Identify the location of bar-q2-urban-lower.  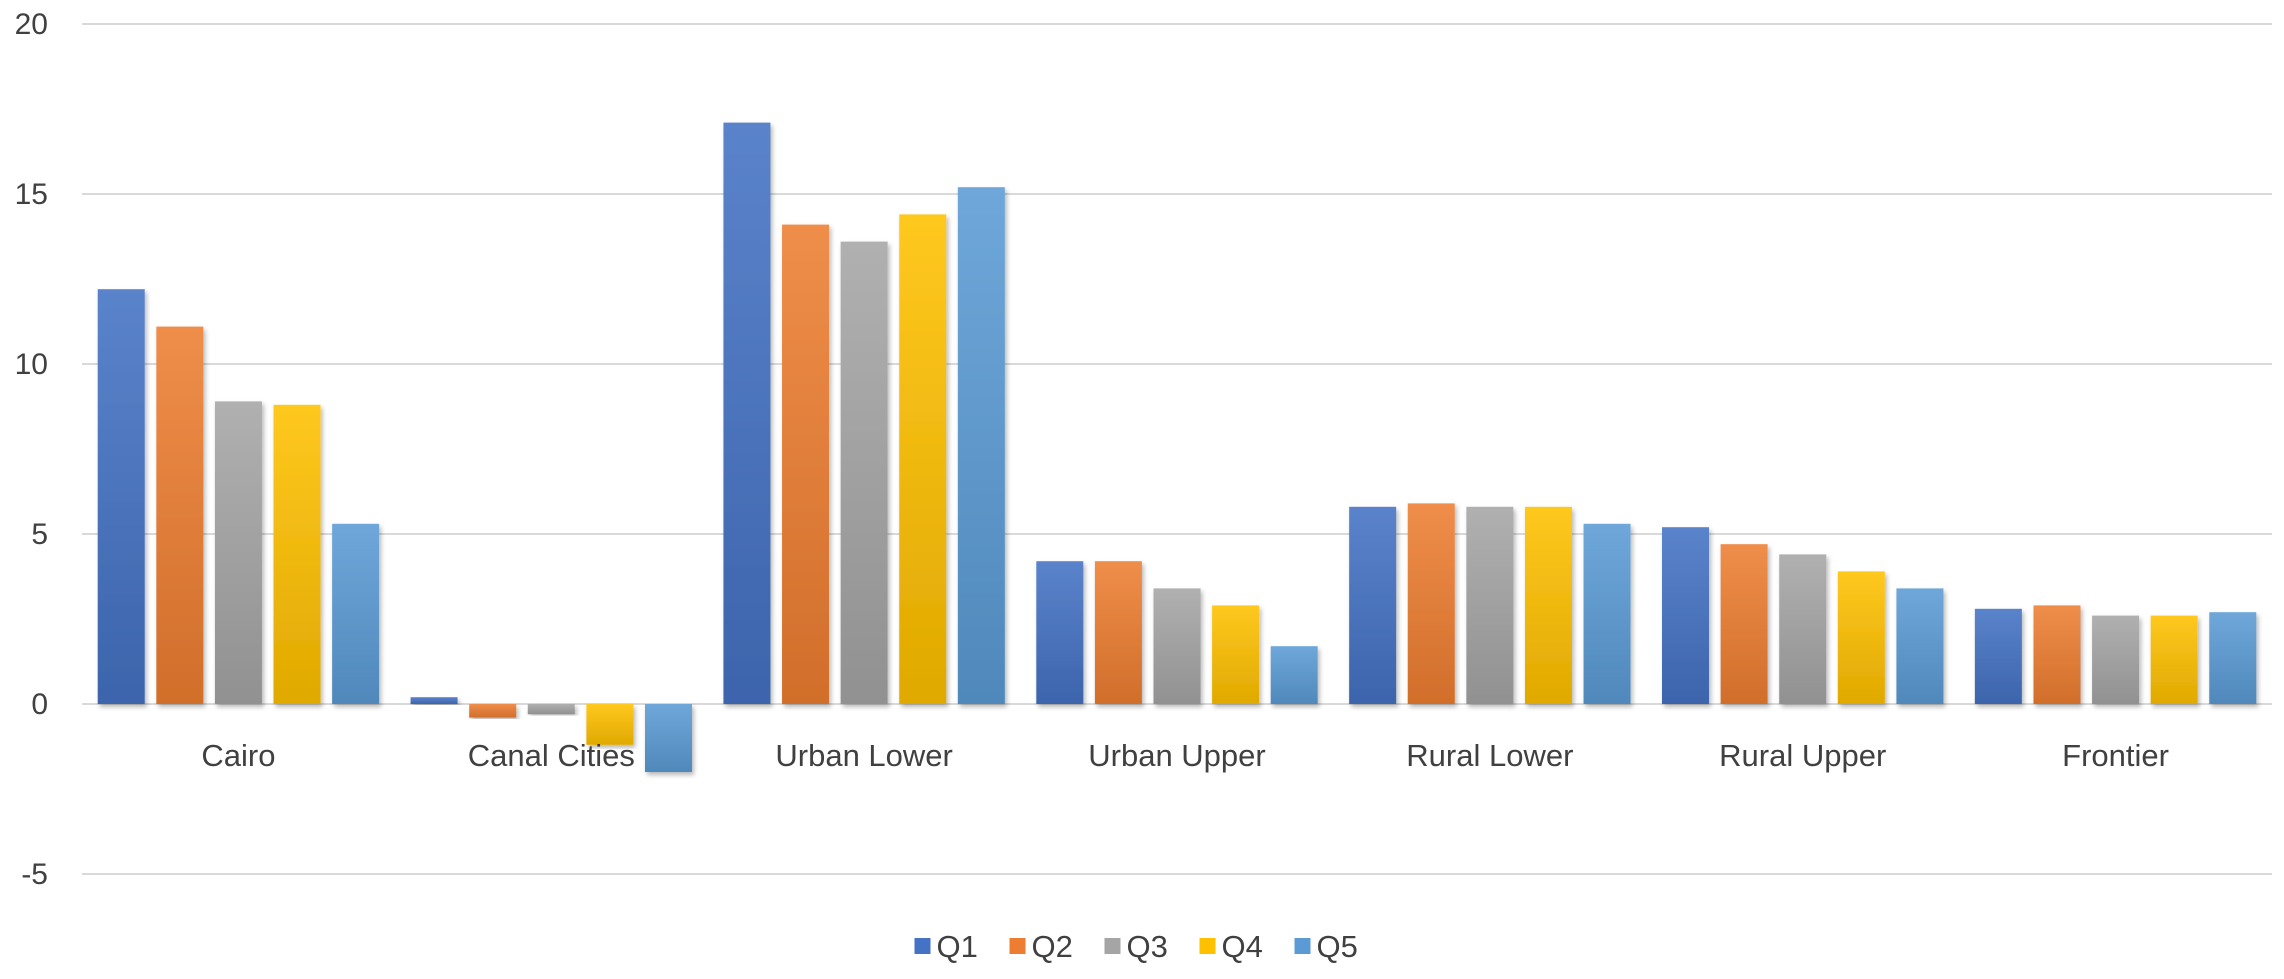
(806, 464).